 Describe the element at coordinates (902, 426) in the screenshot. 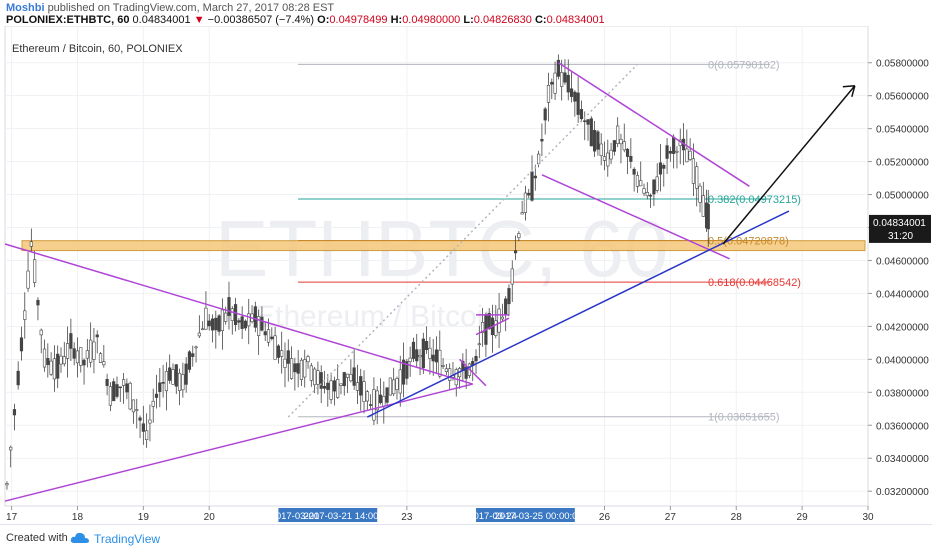

I see `y-tick-label: 0.03600000` at that location.